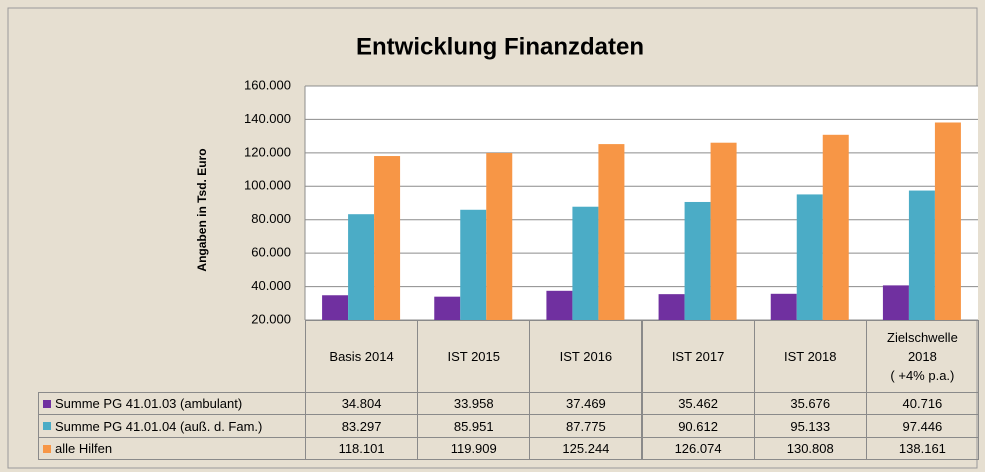  Describe the element at coordinates (810, 448) in the screenshot. I see `table-value: 130.808` at that location.